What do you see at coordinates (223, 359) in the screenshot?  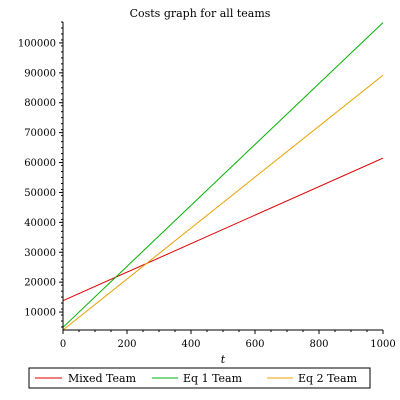 I see `x-axis-label: t` at bounding box center [223, 359].